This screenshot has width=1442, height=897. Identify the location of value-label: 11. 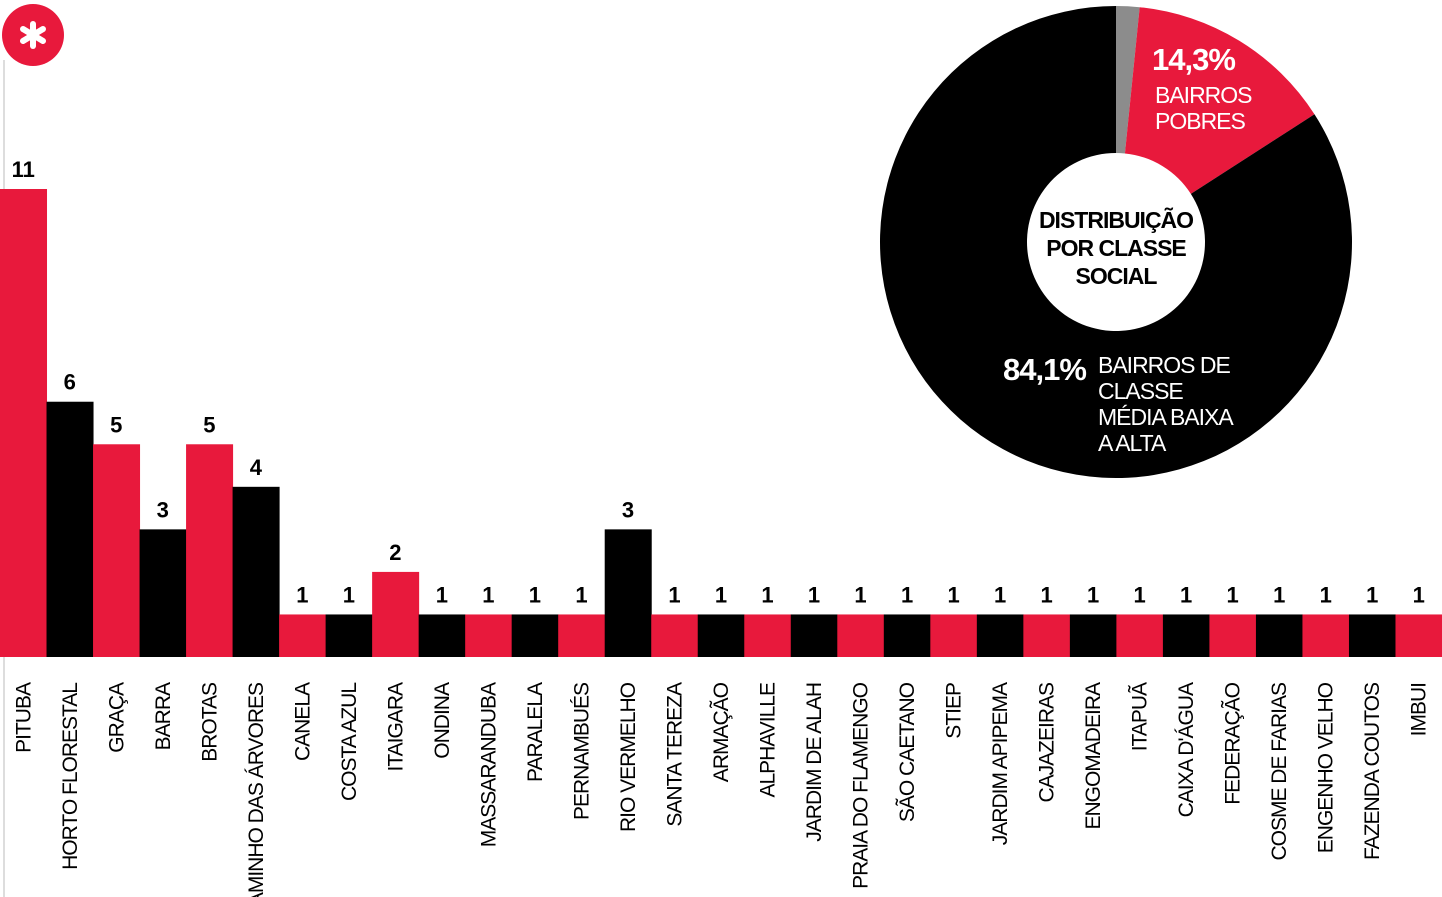
(23, 169).